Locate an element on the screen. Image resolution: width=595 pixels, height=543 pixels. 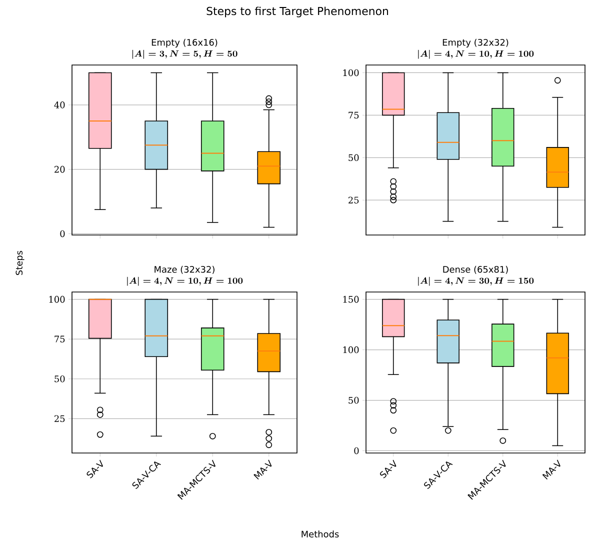
chart-title: Empty (16x16) is located at coordinates (185, 43).